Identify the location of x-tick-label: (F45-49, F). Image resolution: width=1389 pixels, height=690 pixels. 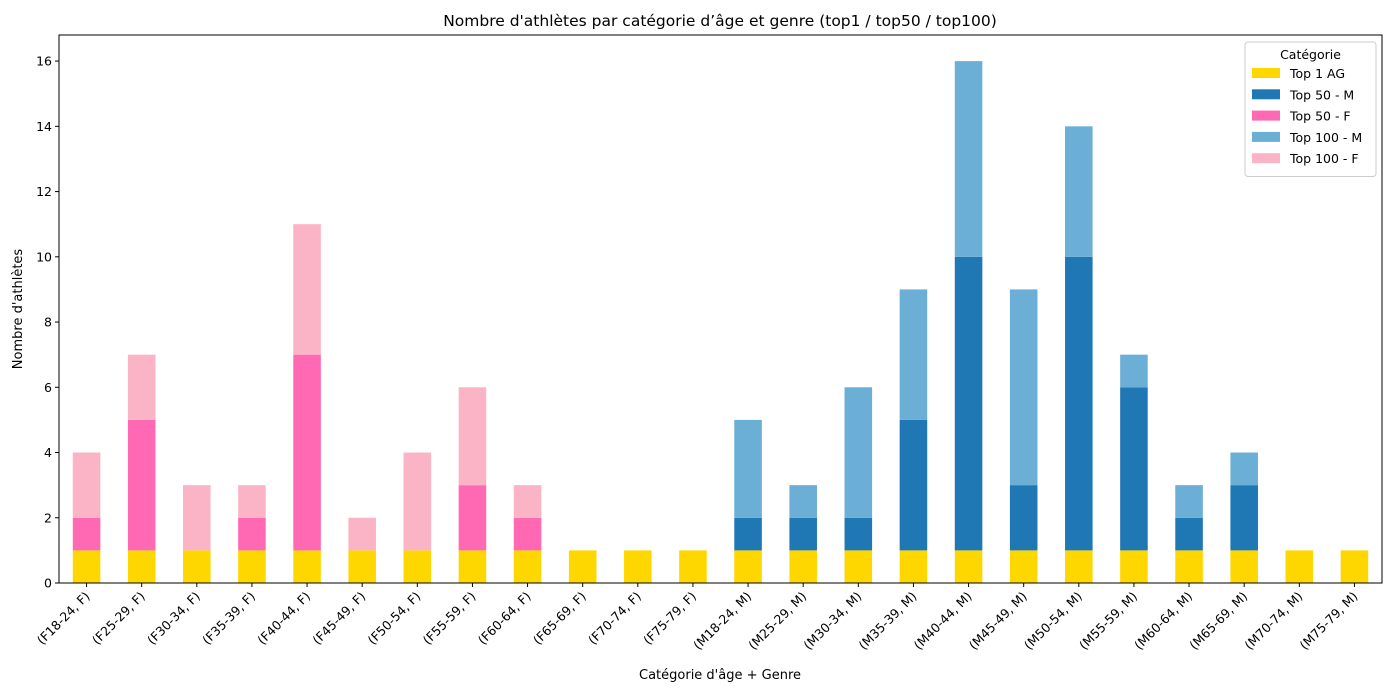
(338, 618).